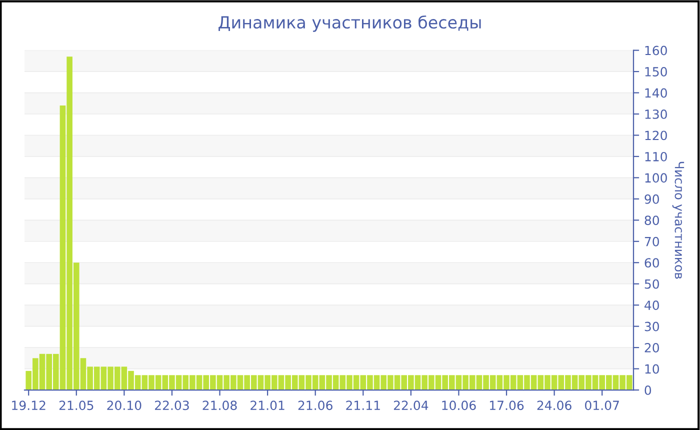 This screenshot has width=700, height=430. Describe the element at coordinates (656, 51) in the screenshot. I see `y-tick-label: 160` at that location.